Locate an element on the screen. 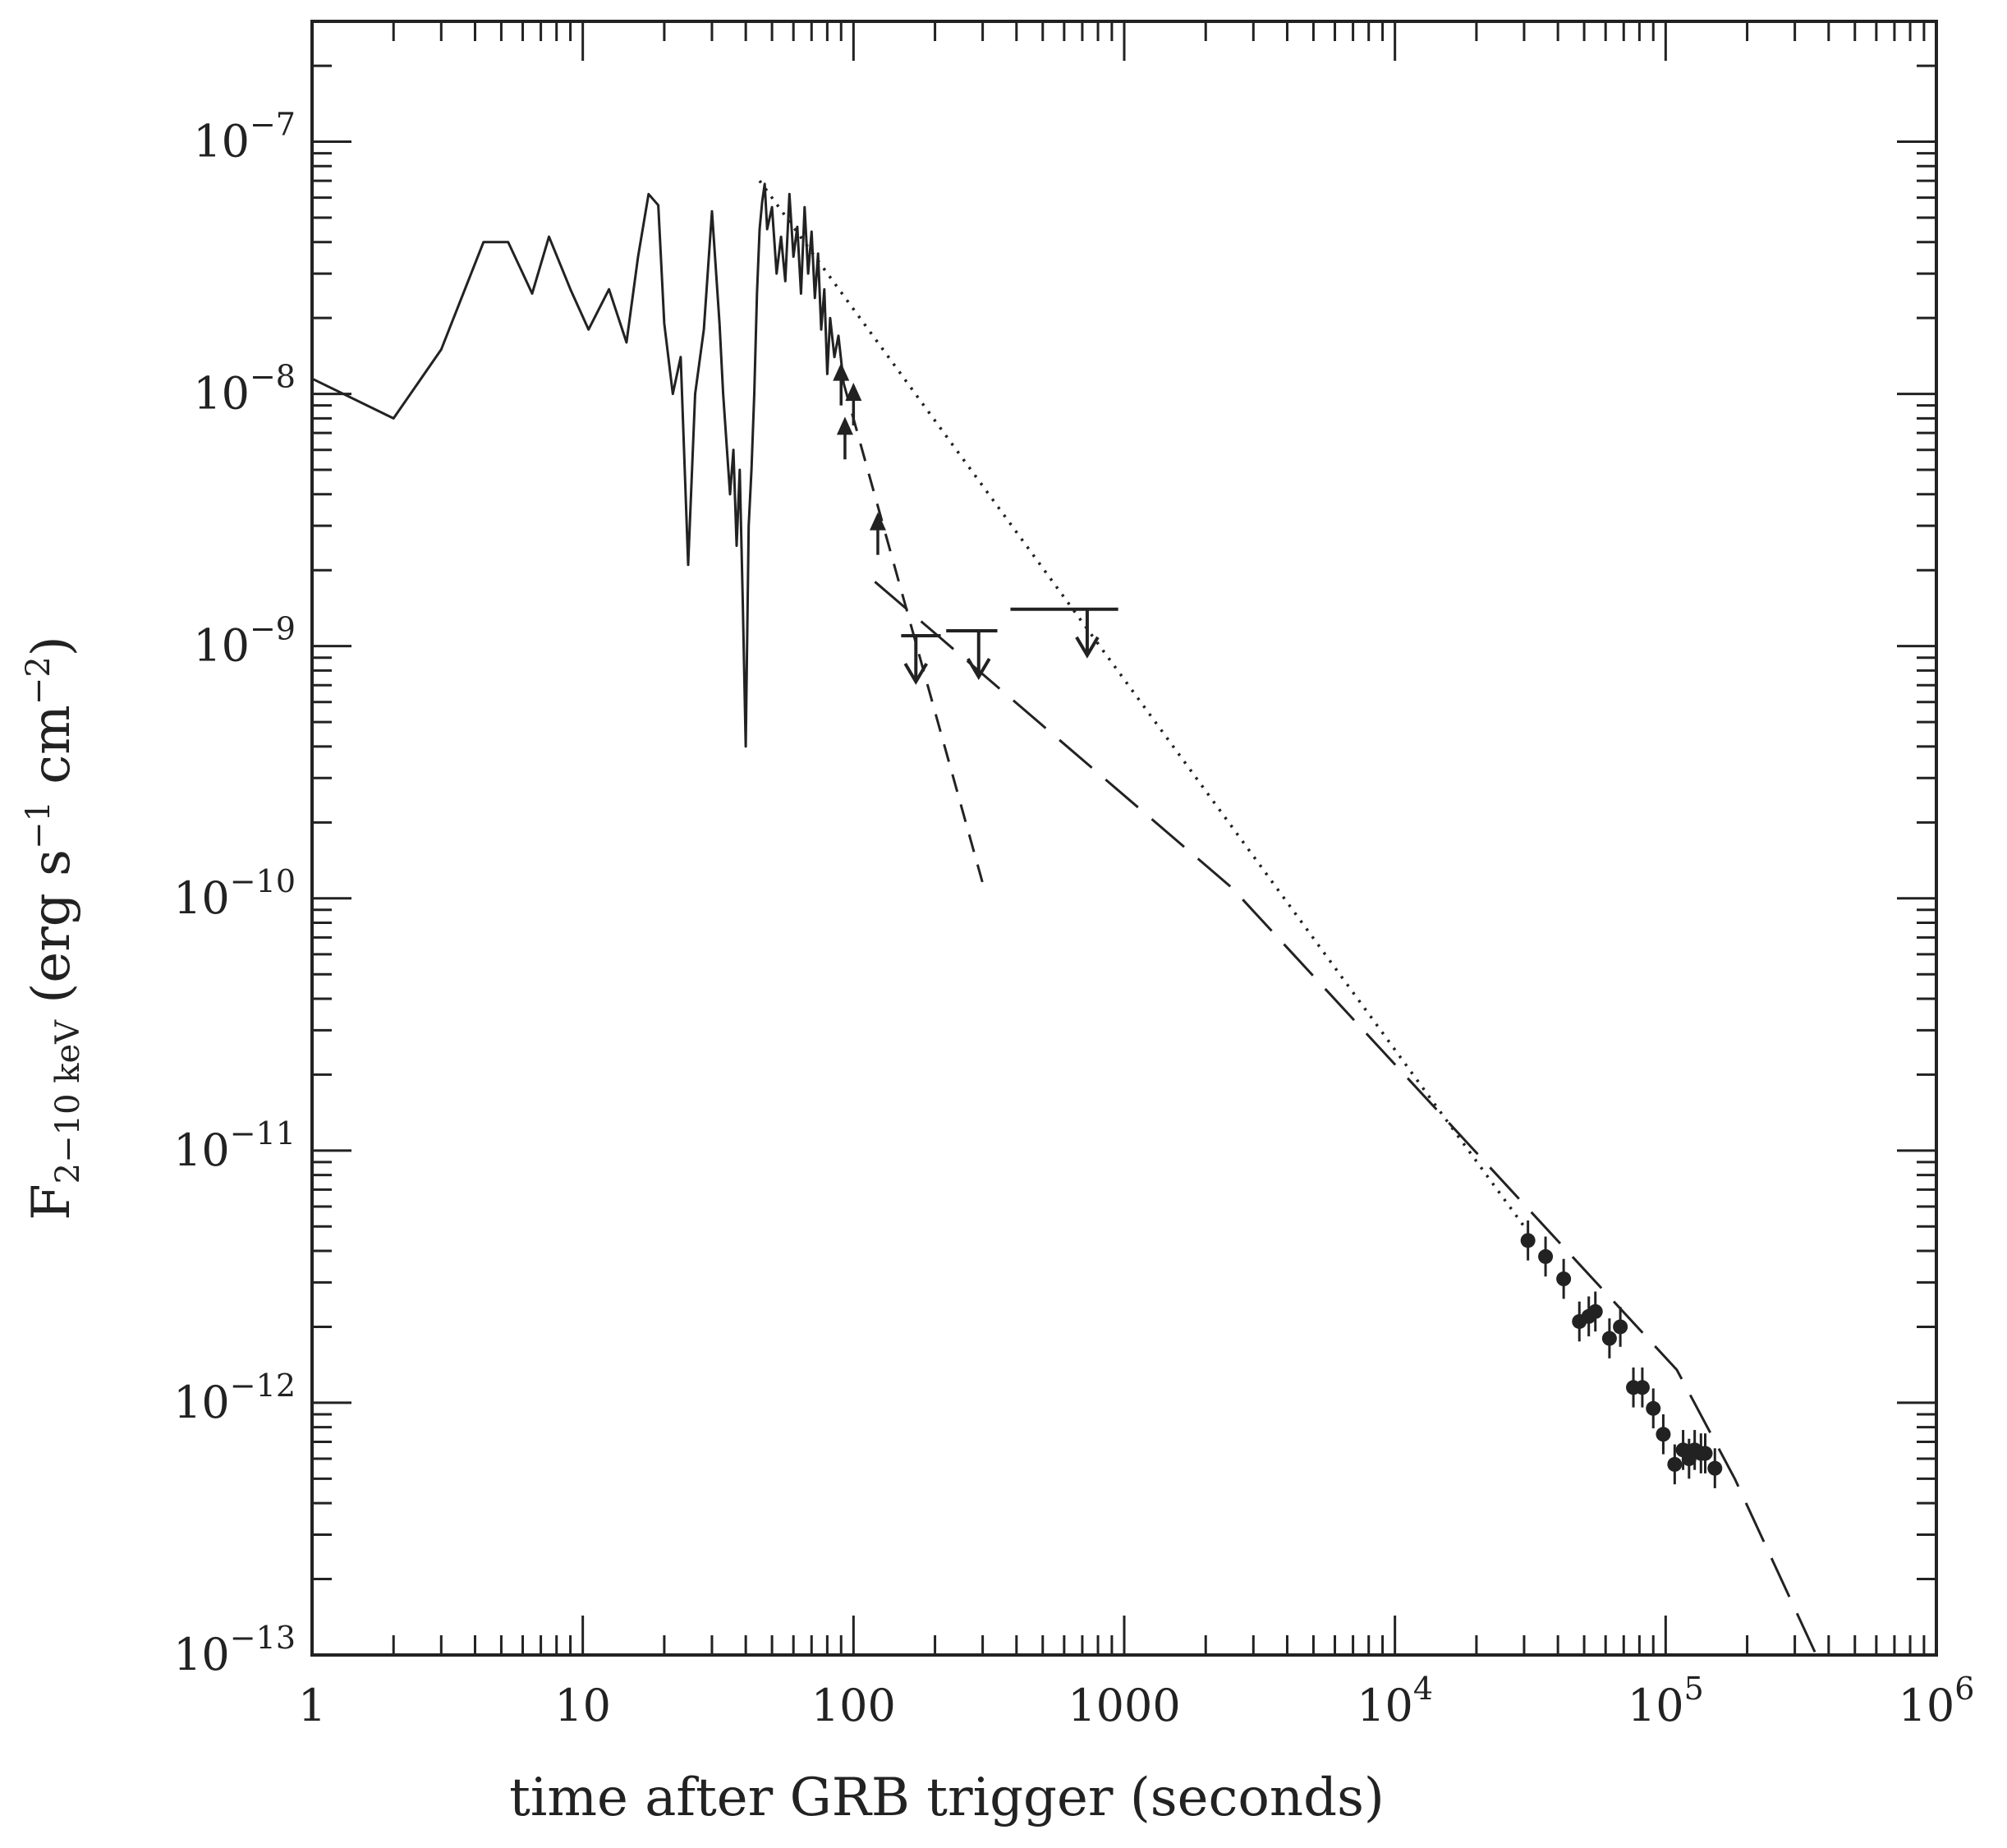  y-tick-label-exp: −10 is located at coordinates (263, 881).